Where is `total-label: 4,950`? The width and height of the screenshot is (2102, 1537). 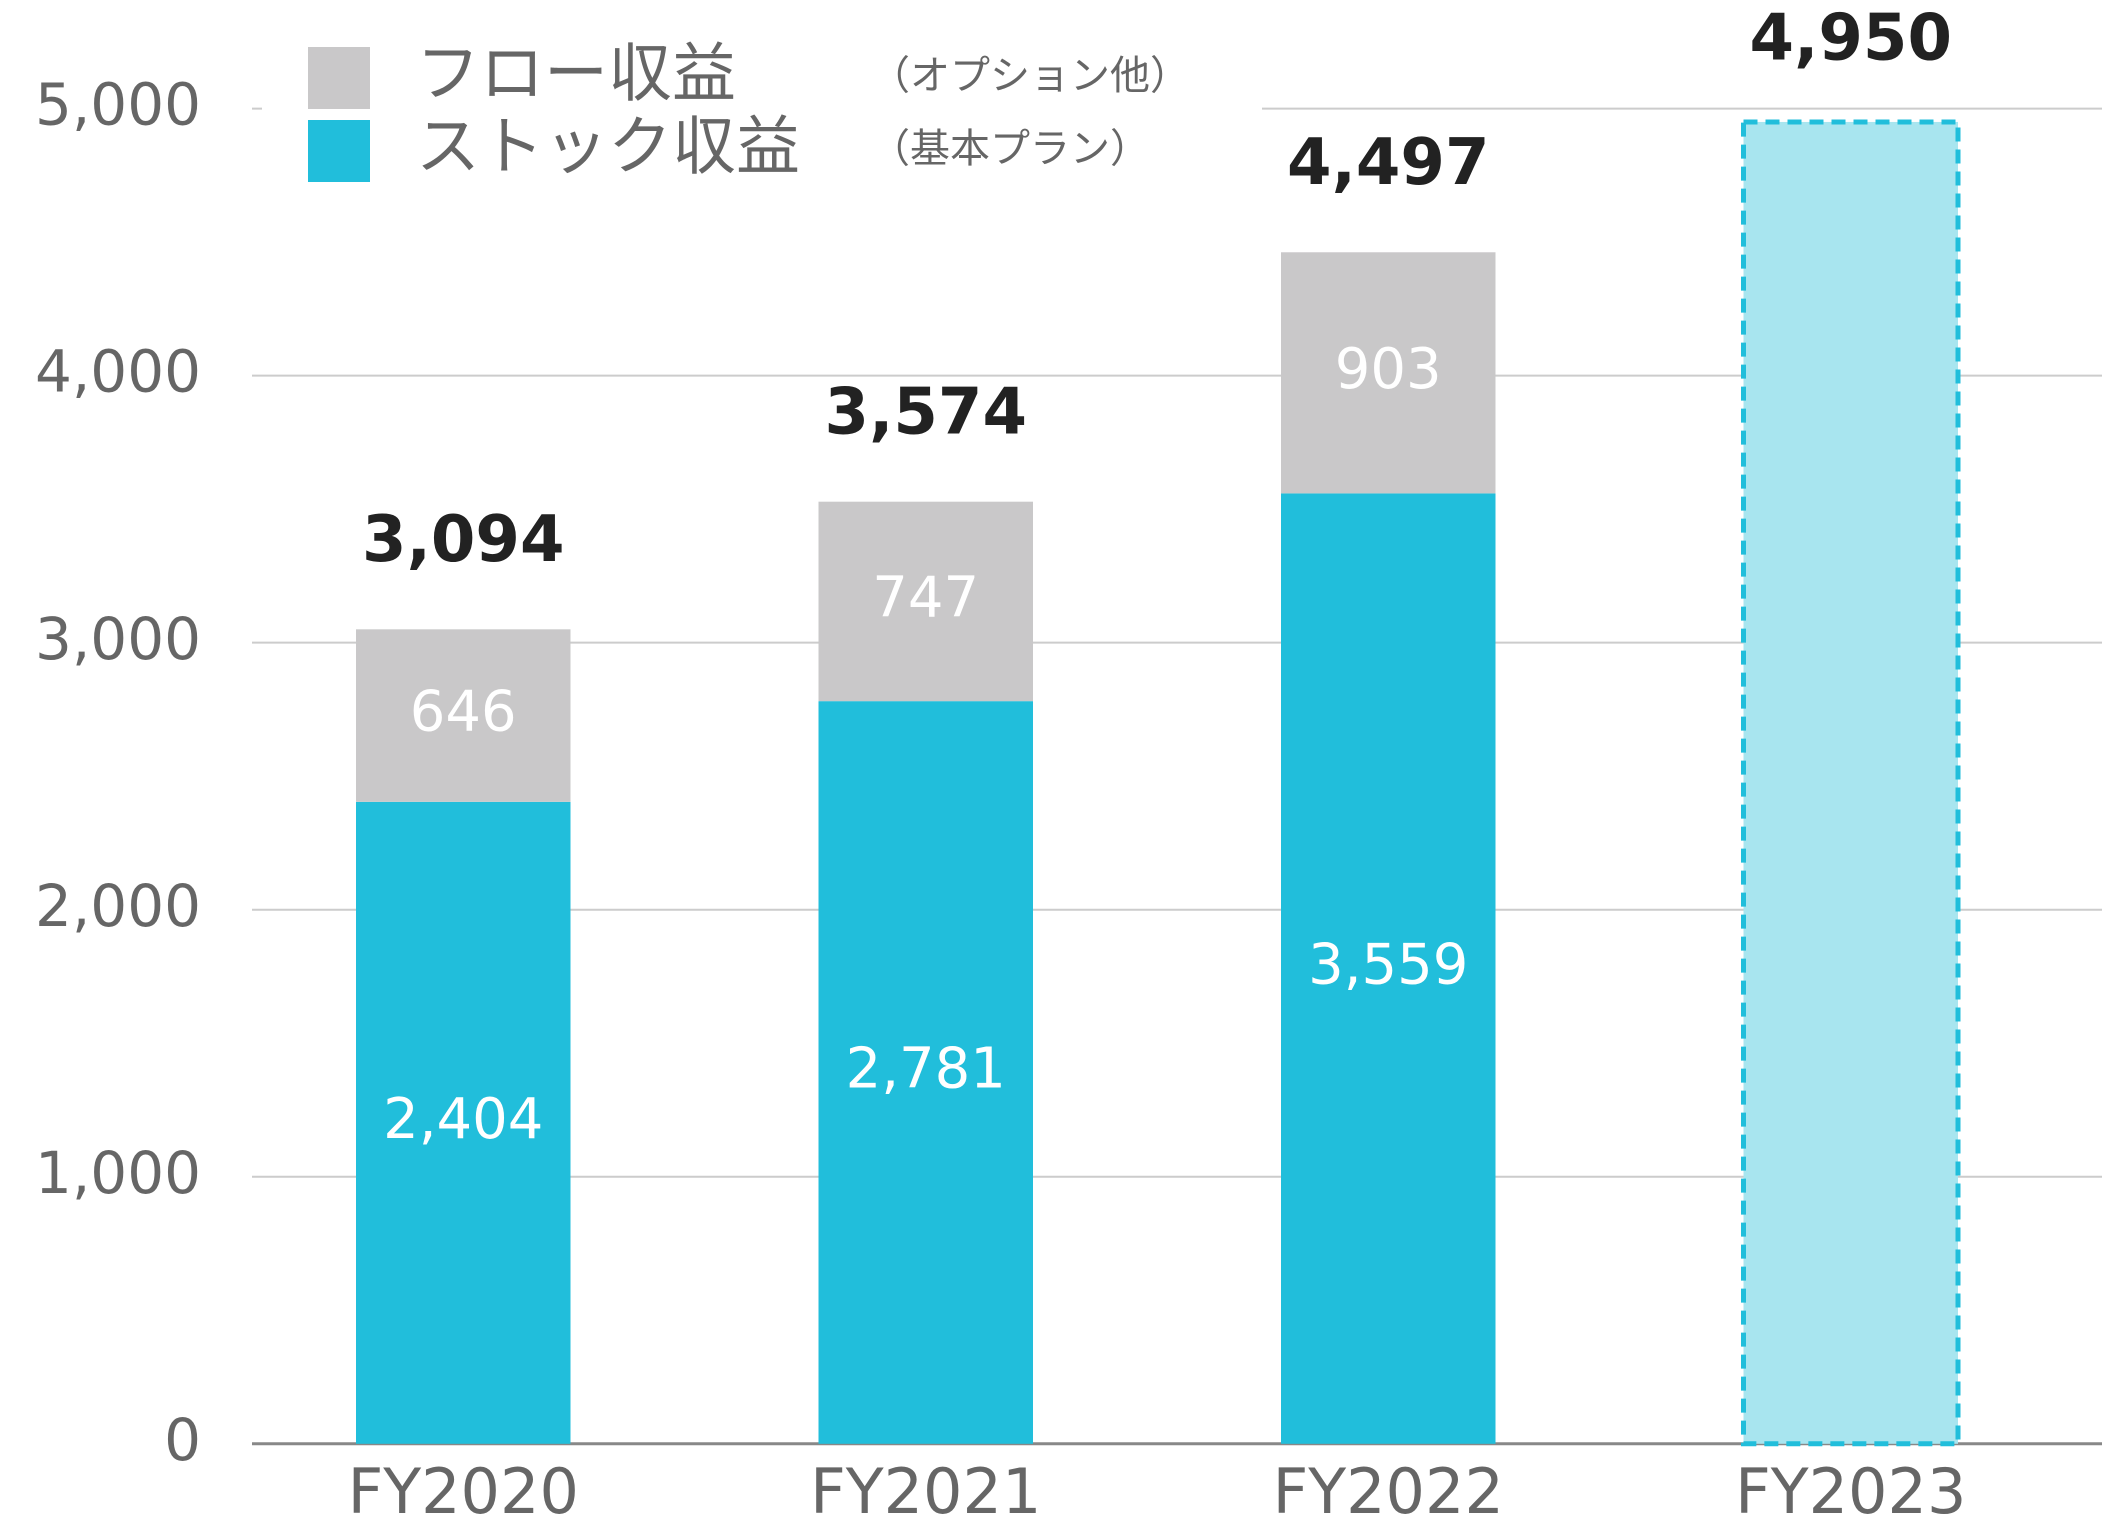 total-label: 4,950 is located at coordinates (1851, 39).